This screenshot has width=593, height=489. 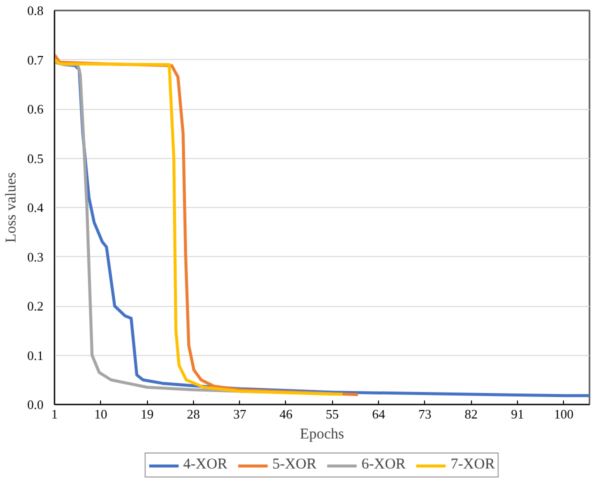 What do you see at coordinates (294, 465) in the screenshot?
I see `legend-label: 5-XOR` at bounding box center [294, 465].